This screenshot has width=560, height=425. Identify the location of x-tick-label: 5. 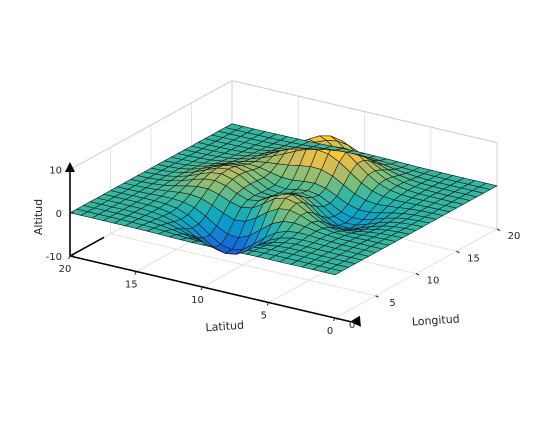
(264, 316).